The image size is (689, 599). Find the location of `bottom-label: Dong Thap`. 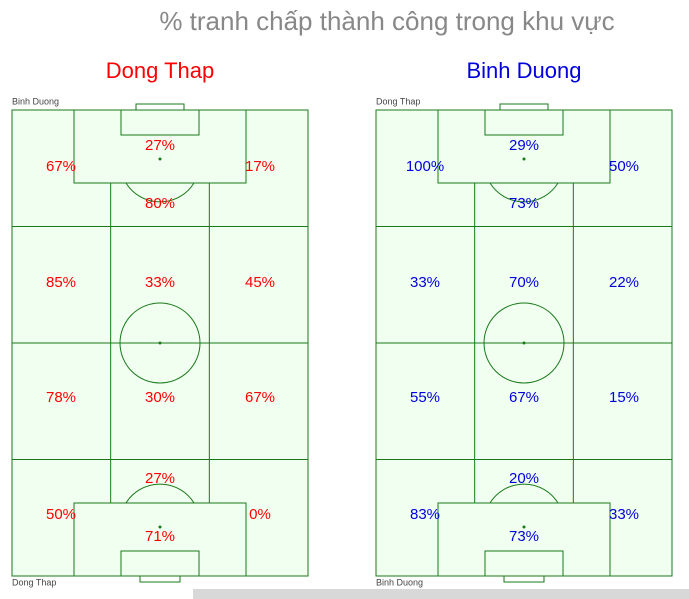

bottom-label: Dong Thap is located at coordinates (34, 582).